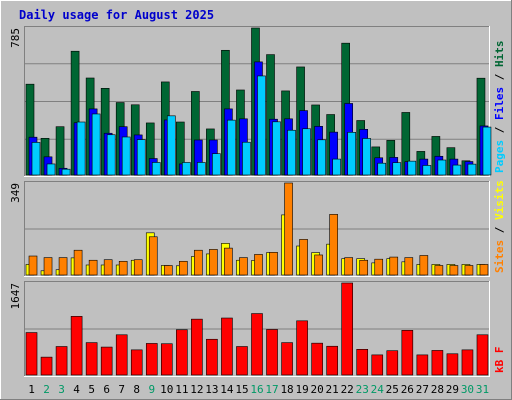 The image size is (512, 400). I want to click on series-legend: Pages / Files / Hits, so click(499, 107).